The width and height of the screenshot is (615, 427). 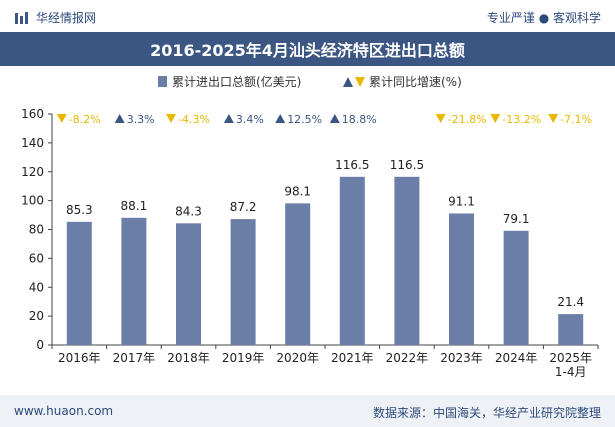 What do you see at coordinates (134, 358) in the screenshot?
I see `x-tick-label: 2017年` at bounding box center [134, 358].